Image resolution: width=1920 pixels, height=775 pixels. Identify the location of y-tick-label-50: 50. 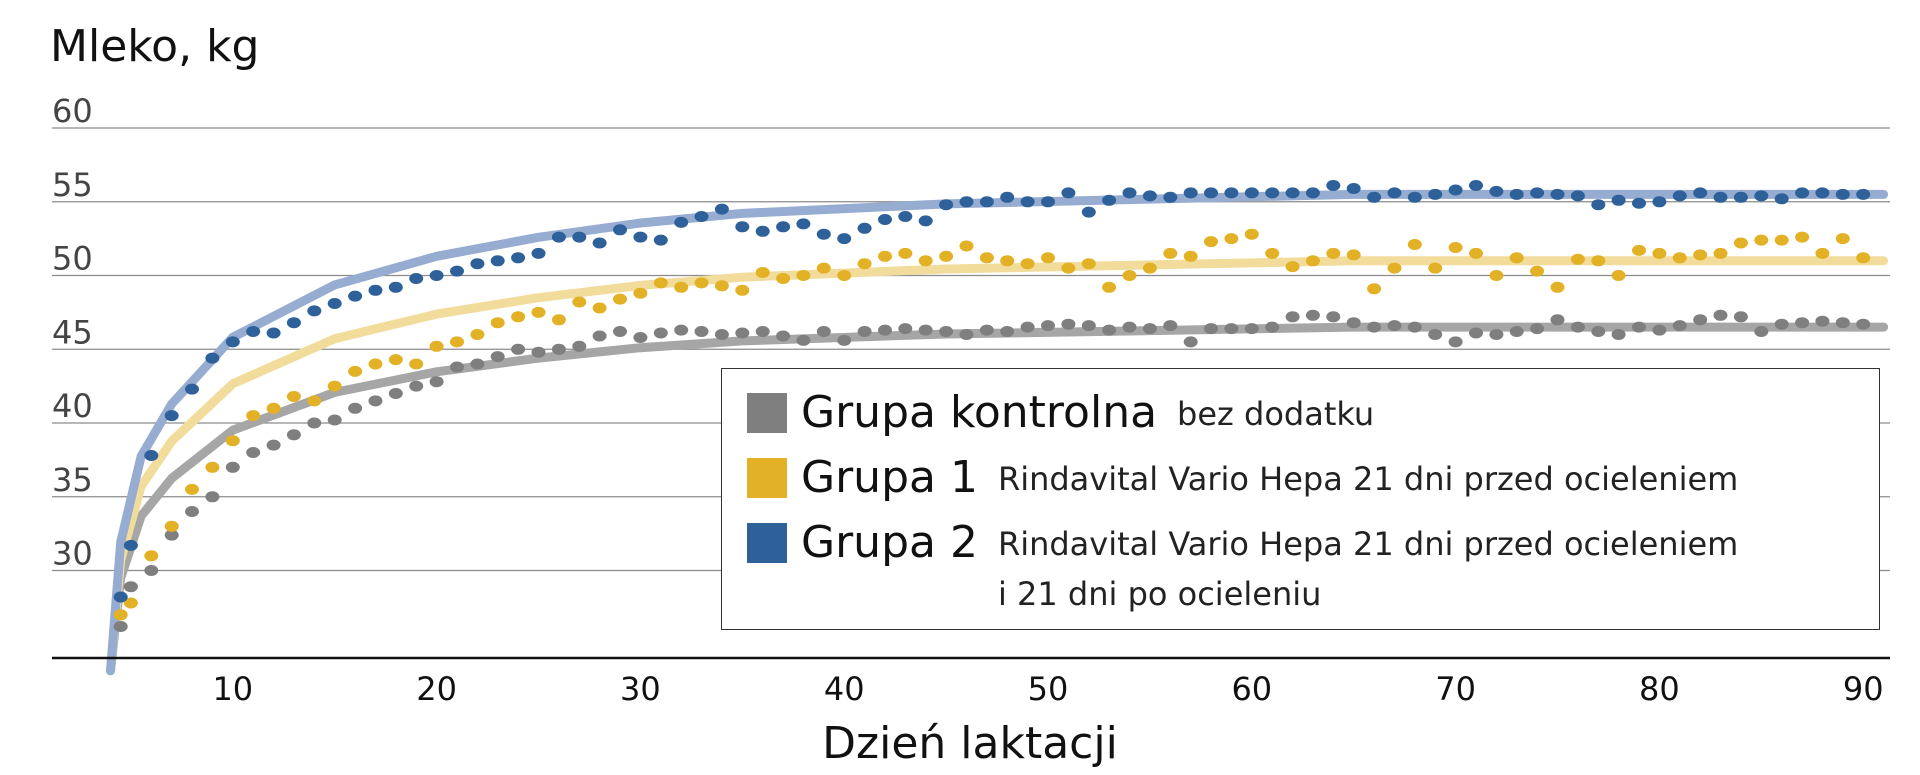
(72, 259).